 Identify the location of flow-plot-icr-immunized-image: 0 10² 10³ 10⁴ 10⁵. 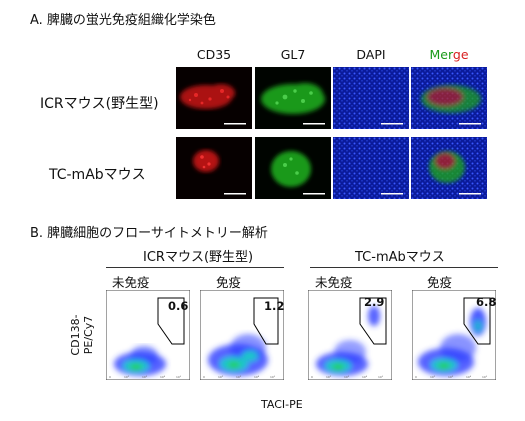
(242, 335).